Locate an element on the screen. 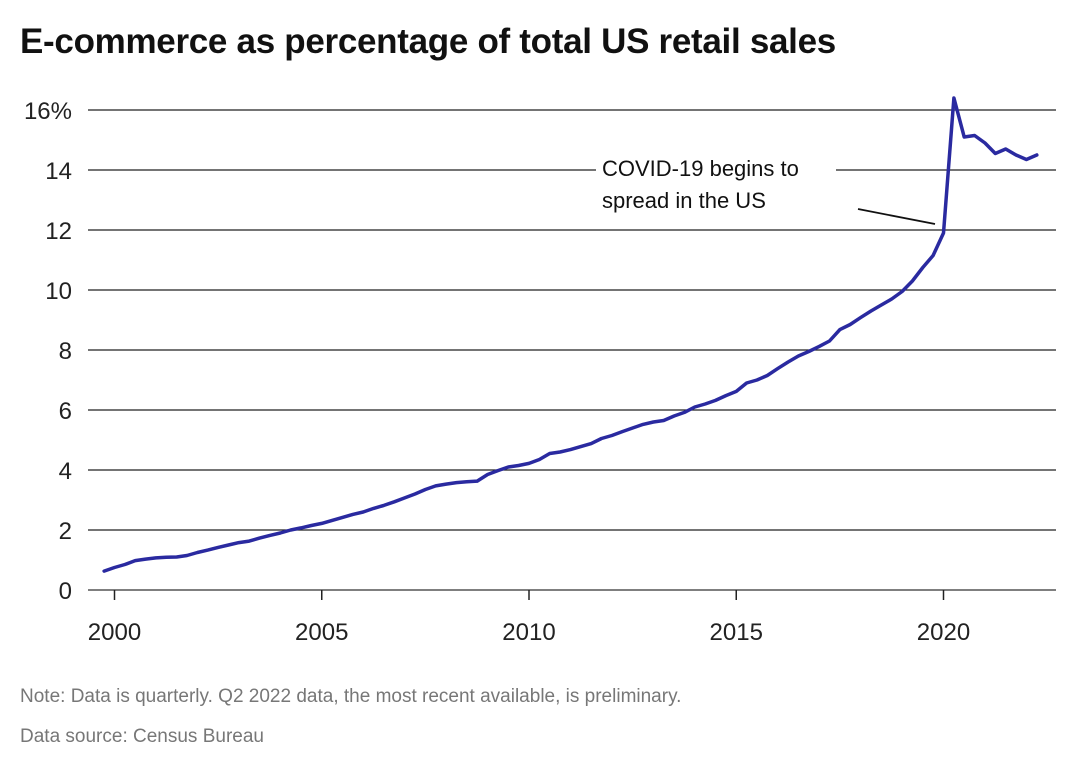 The width and height of the screenshot is (1080, 771). y-tick-label: 14 is located at coordinates (58, 171).